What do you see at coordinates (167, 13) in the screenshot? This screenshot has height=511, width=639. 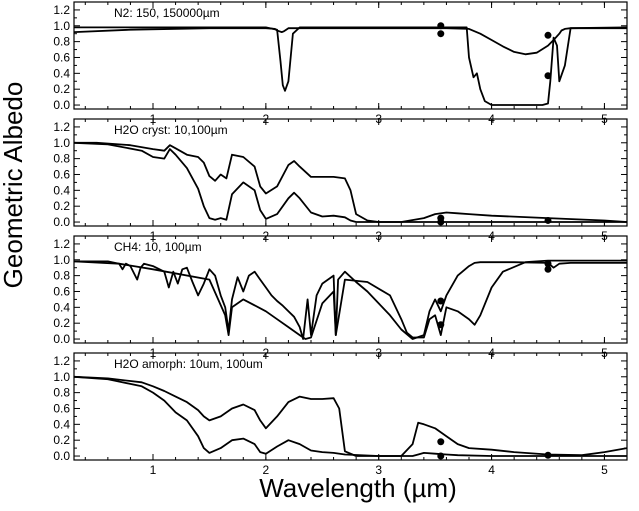 I see `panel-label: N2: 150, 150000µm` at bounding box center [167, 13].